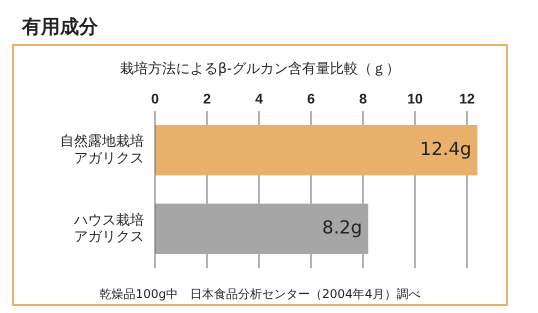 Image resolution: width=538 pixels, height=313 pixels. Describe the element at coordinates (342, 228) in the screenshot. I see `data-label: 8.2g` at that location.